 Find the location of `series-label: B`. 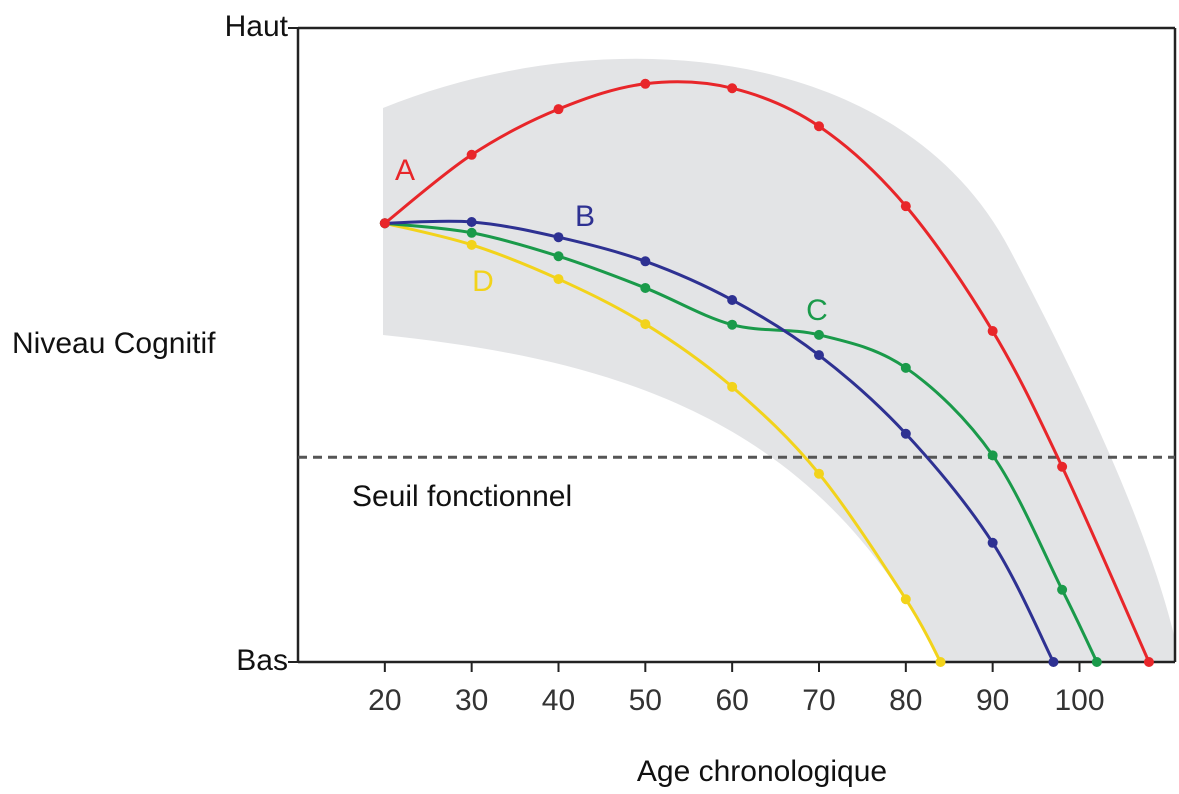

series-label: B is located at coordinates (585, 216).